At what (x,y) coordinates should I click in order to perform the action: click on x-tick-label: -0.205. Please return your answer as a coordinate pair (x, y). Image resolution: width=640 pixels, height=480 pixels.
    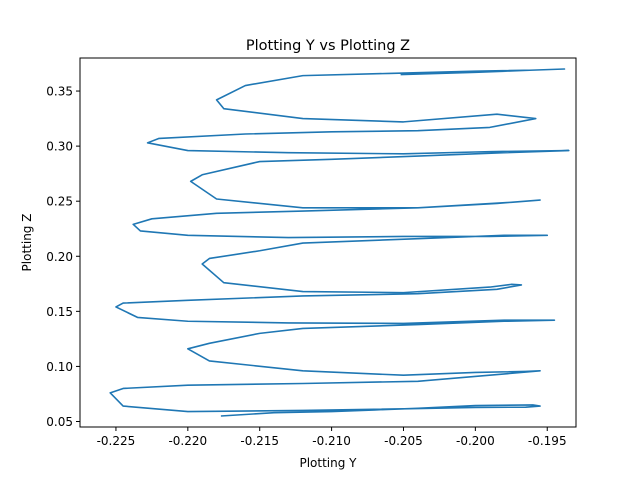
    Looking at the image, I should click on (403, 441).